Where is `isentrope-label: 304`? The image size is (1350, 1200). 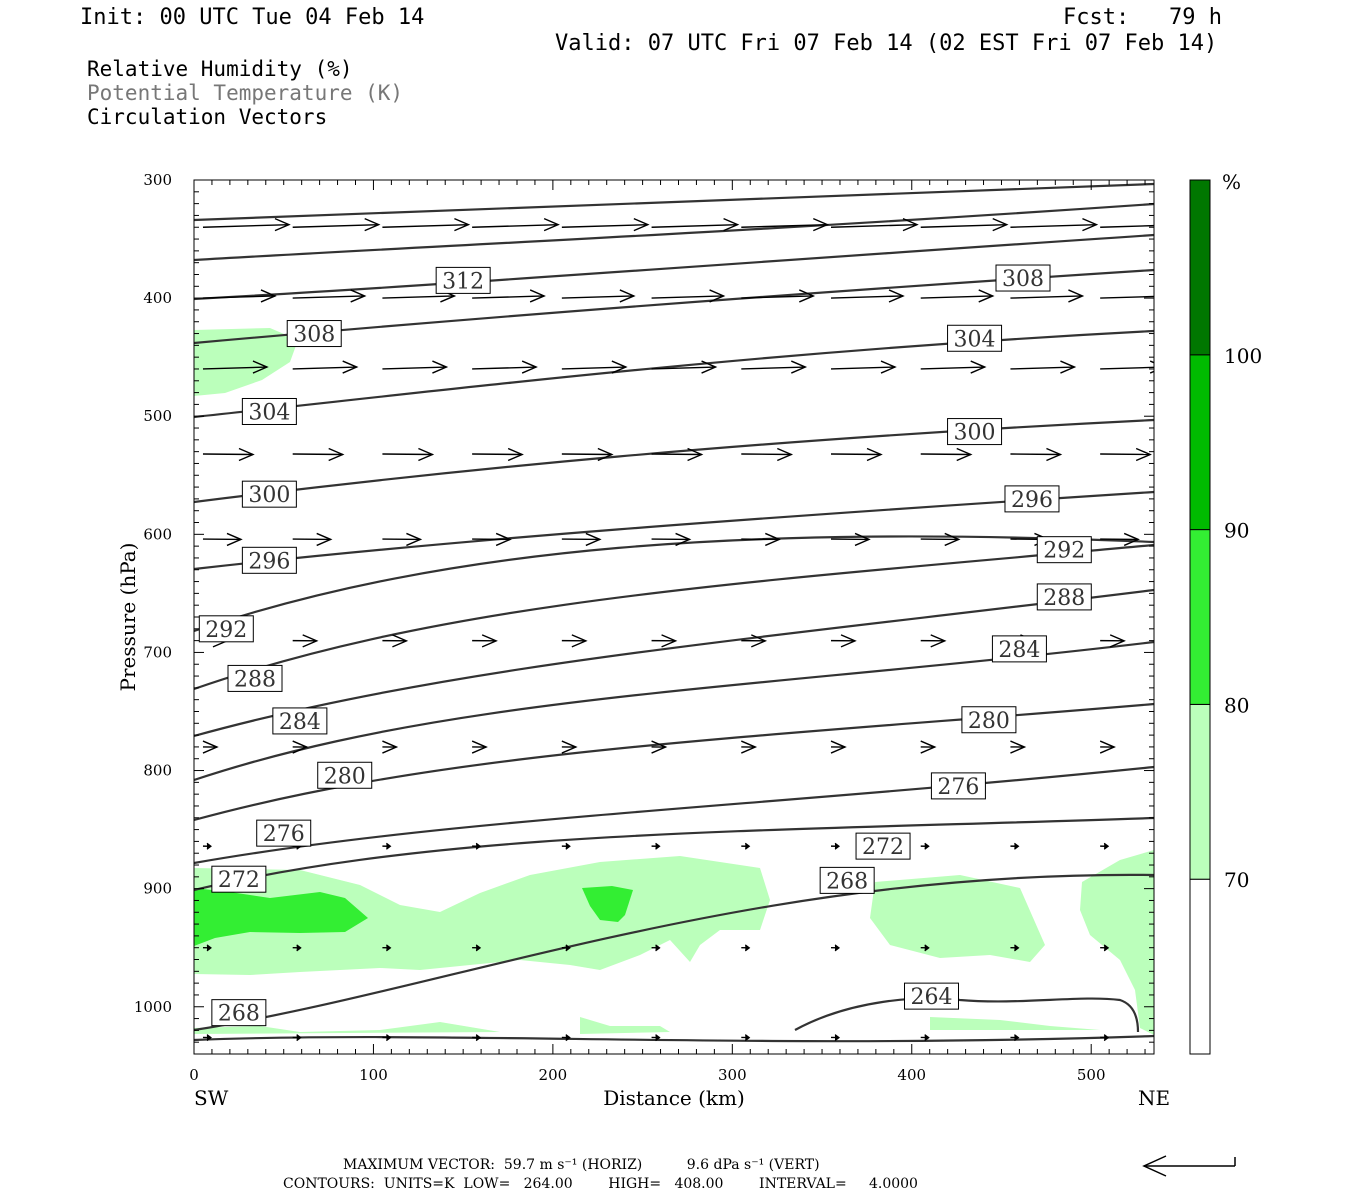
isentrope-label: 304 is located at coordinates (269, 412).